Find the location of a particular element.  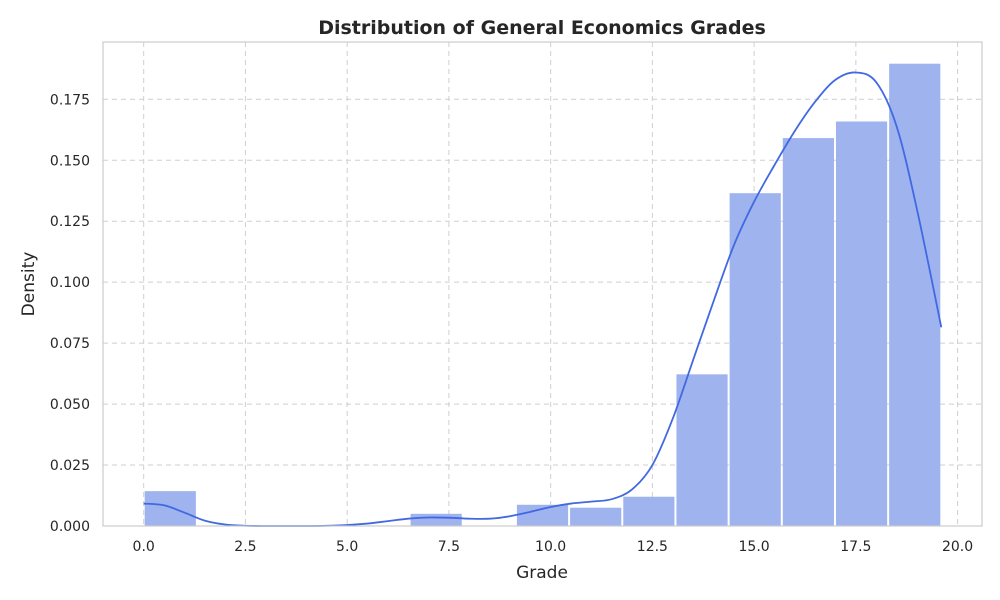

x-axis-label: Grade is located at coordinates (542, 573).